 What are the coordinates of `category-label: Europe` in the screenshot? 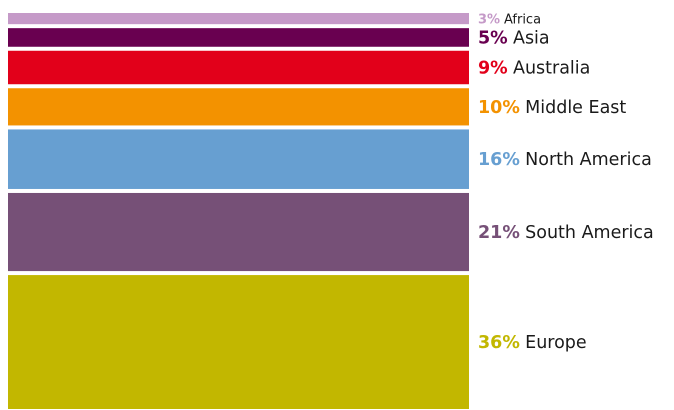 It's located at (556, 343).